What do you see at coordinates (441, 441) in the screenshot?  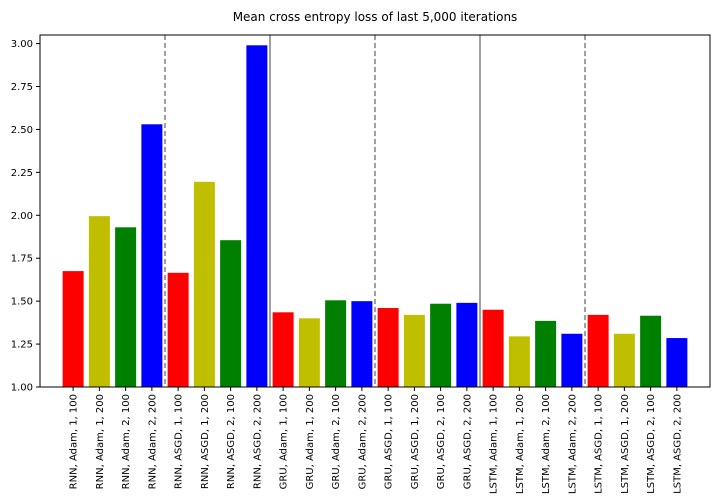 I see `x-tick-label-15: GRU, ASGD, 2, 100` at bounding box center [441, 441].